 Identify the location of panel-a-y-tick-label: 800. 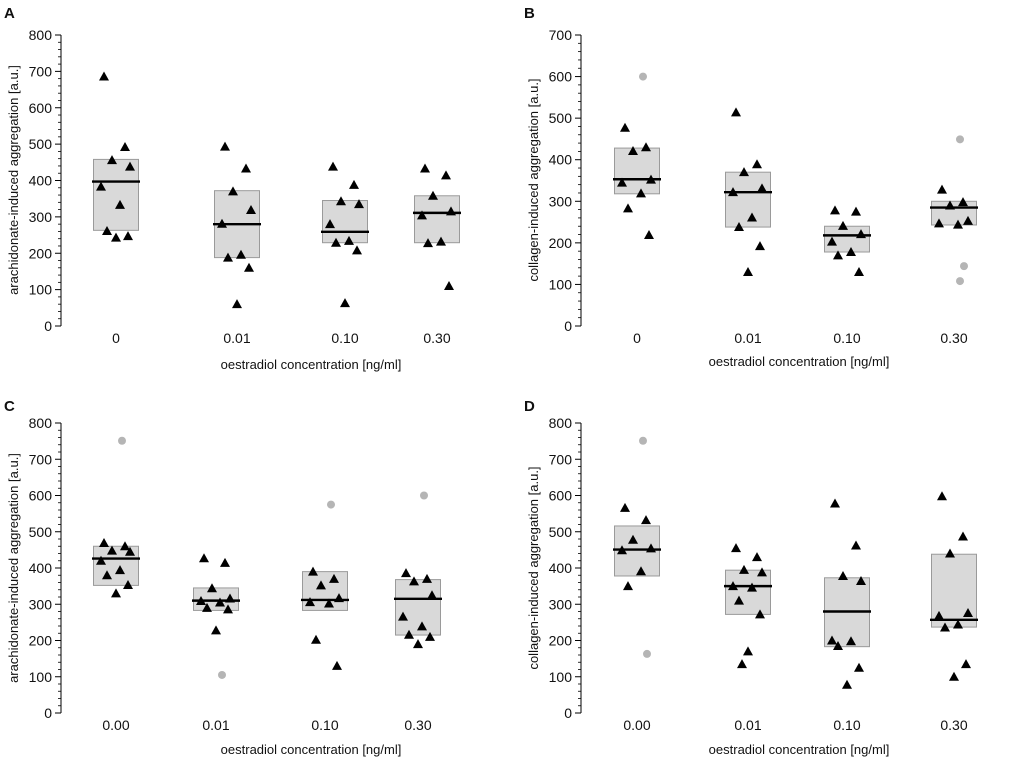
(41, 35).